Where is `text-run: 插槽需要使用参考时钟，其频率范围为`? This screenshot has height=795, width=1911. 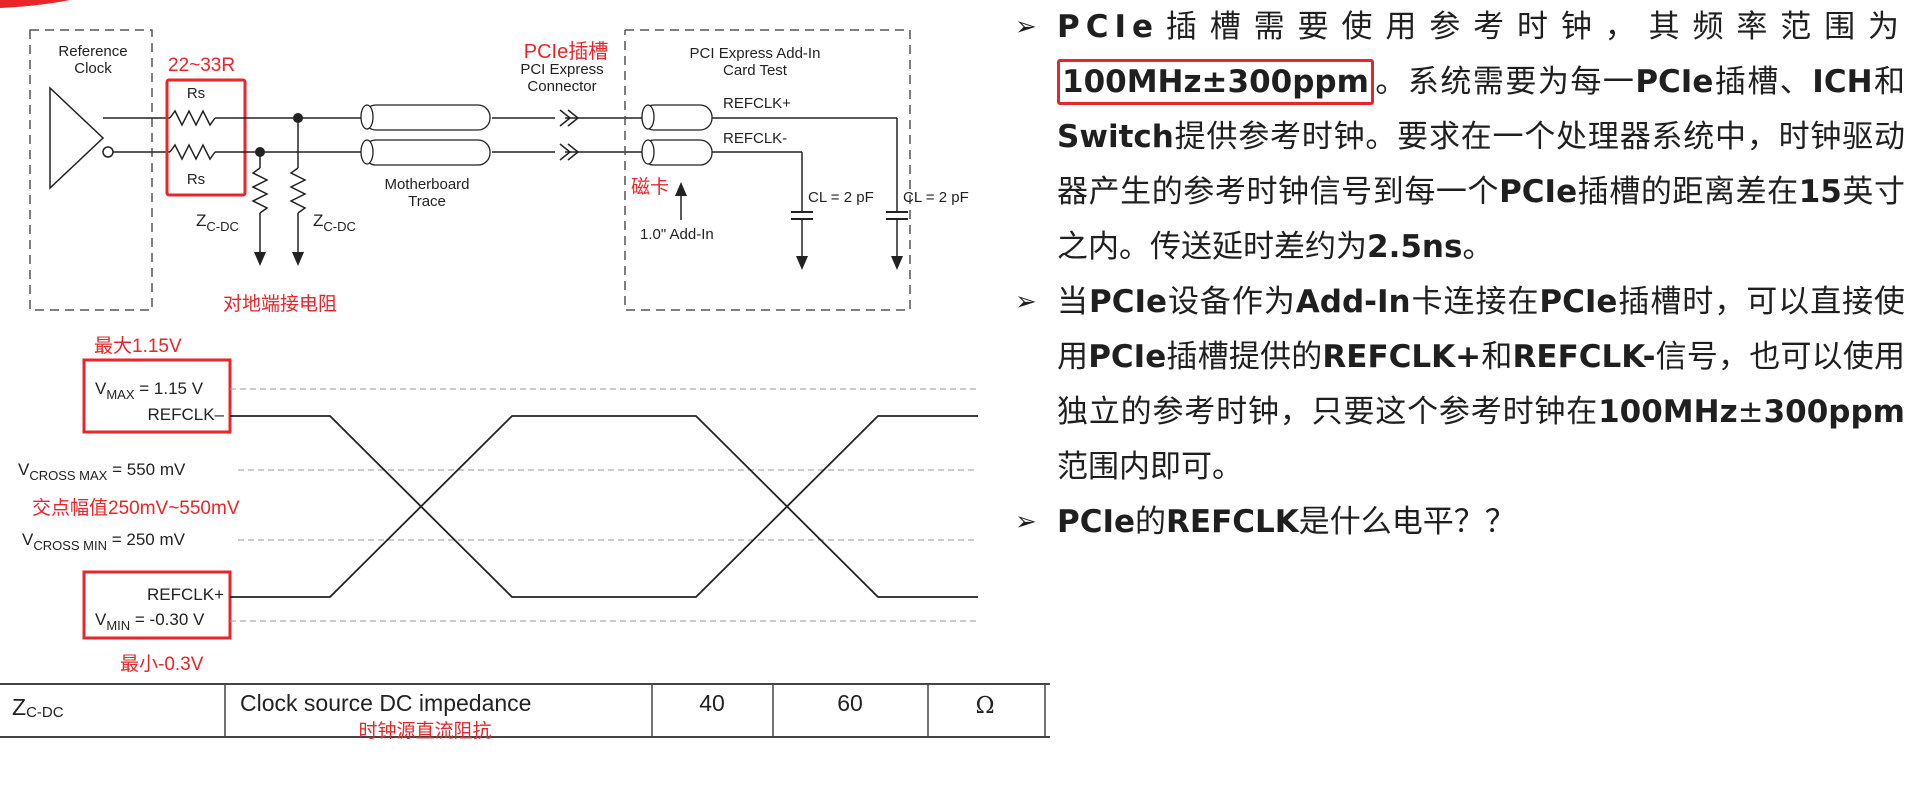 text-run: 插槽需要使用参考时钟，其频率范围为 is located at coordinates (1532, 27).